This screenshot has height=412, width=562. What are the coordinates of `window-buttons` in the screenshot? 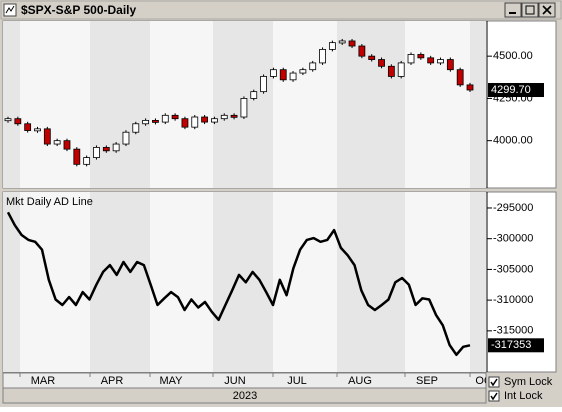 It's located at (530, 10).